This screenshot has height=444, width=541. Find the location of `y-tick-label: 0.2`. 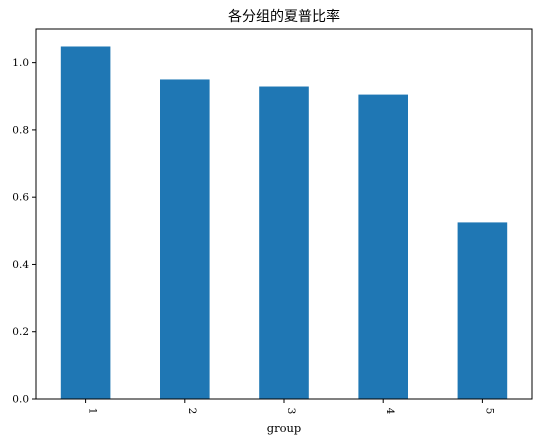

y-tick-label: 0.2 is located at coordinates (20, 332).